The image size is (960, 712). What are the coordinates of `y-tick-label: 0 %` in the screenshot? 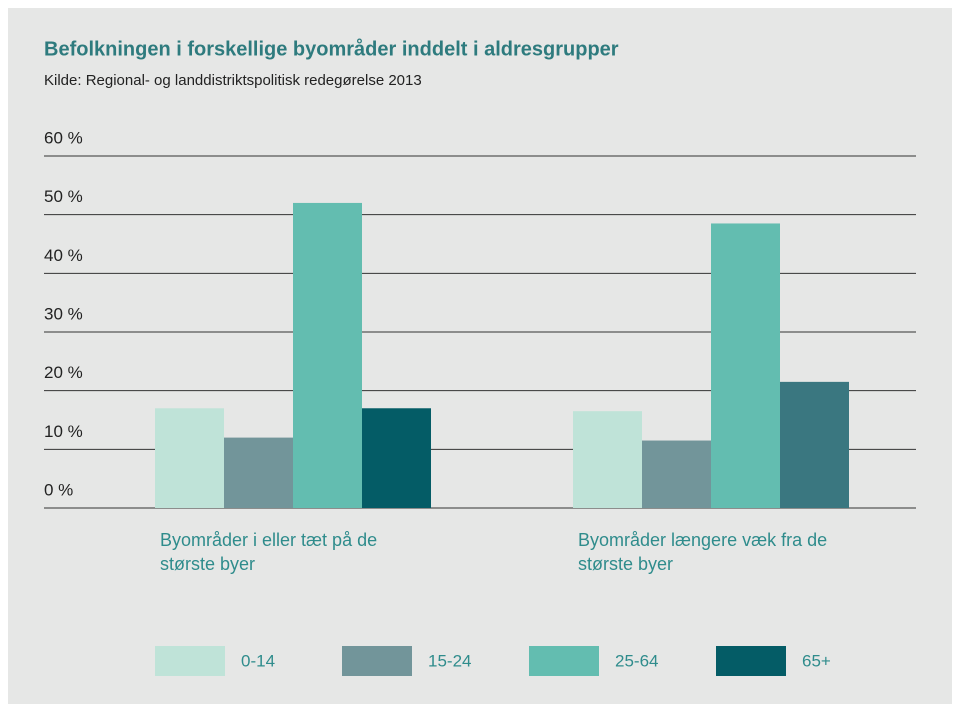 It's located at (58, 489).